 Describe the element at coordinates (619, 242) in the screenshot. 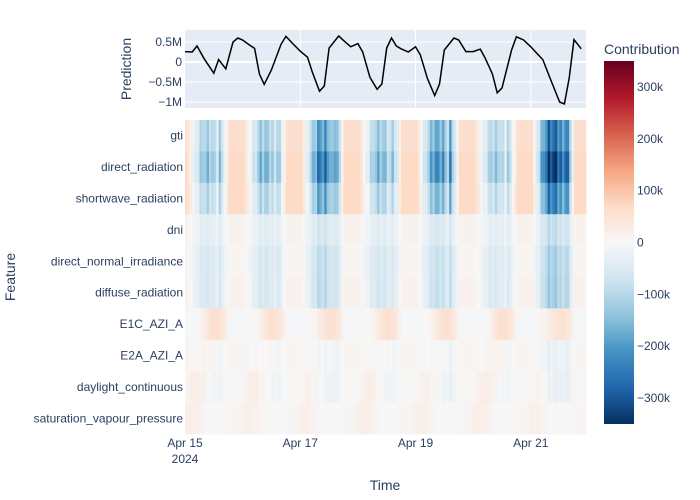

I see `colorbar` at that location.